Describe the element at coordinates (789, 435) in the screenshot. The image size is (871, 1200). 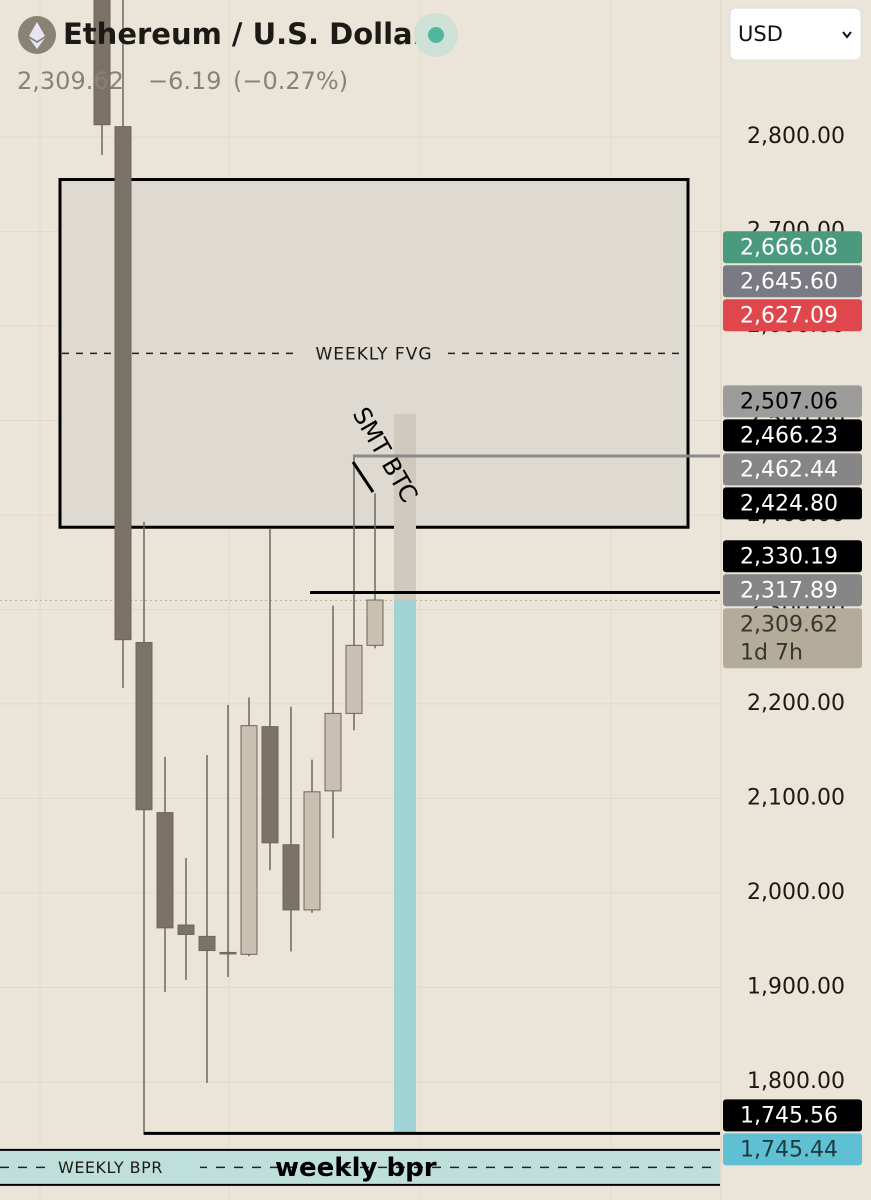
I see `price-tag-label: 2,466.23` at that location.